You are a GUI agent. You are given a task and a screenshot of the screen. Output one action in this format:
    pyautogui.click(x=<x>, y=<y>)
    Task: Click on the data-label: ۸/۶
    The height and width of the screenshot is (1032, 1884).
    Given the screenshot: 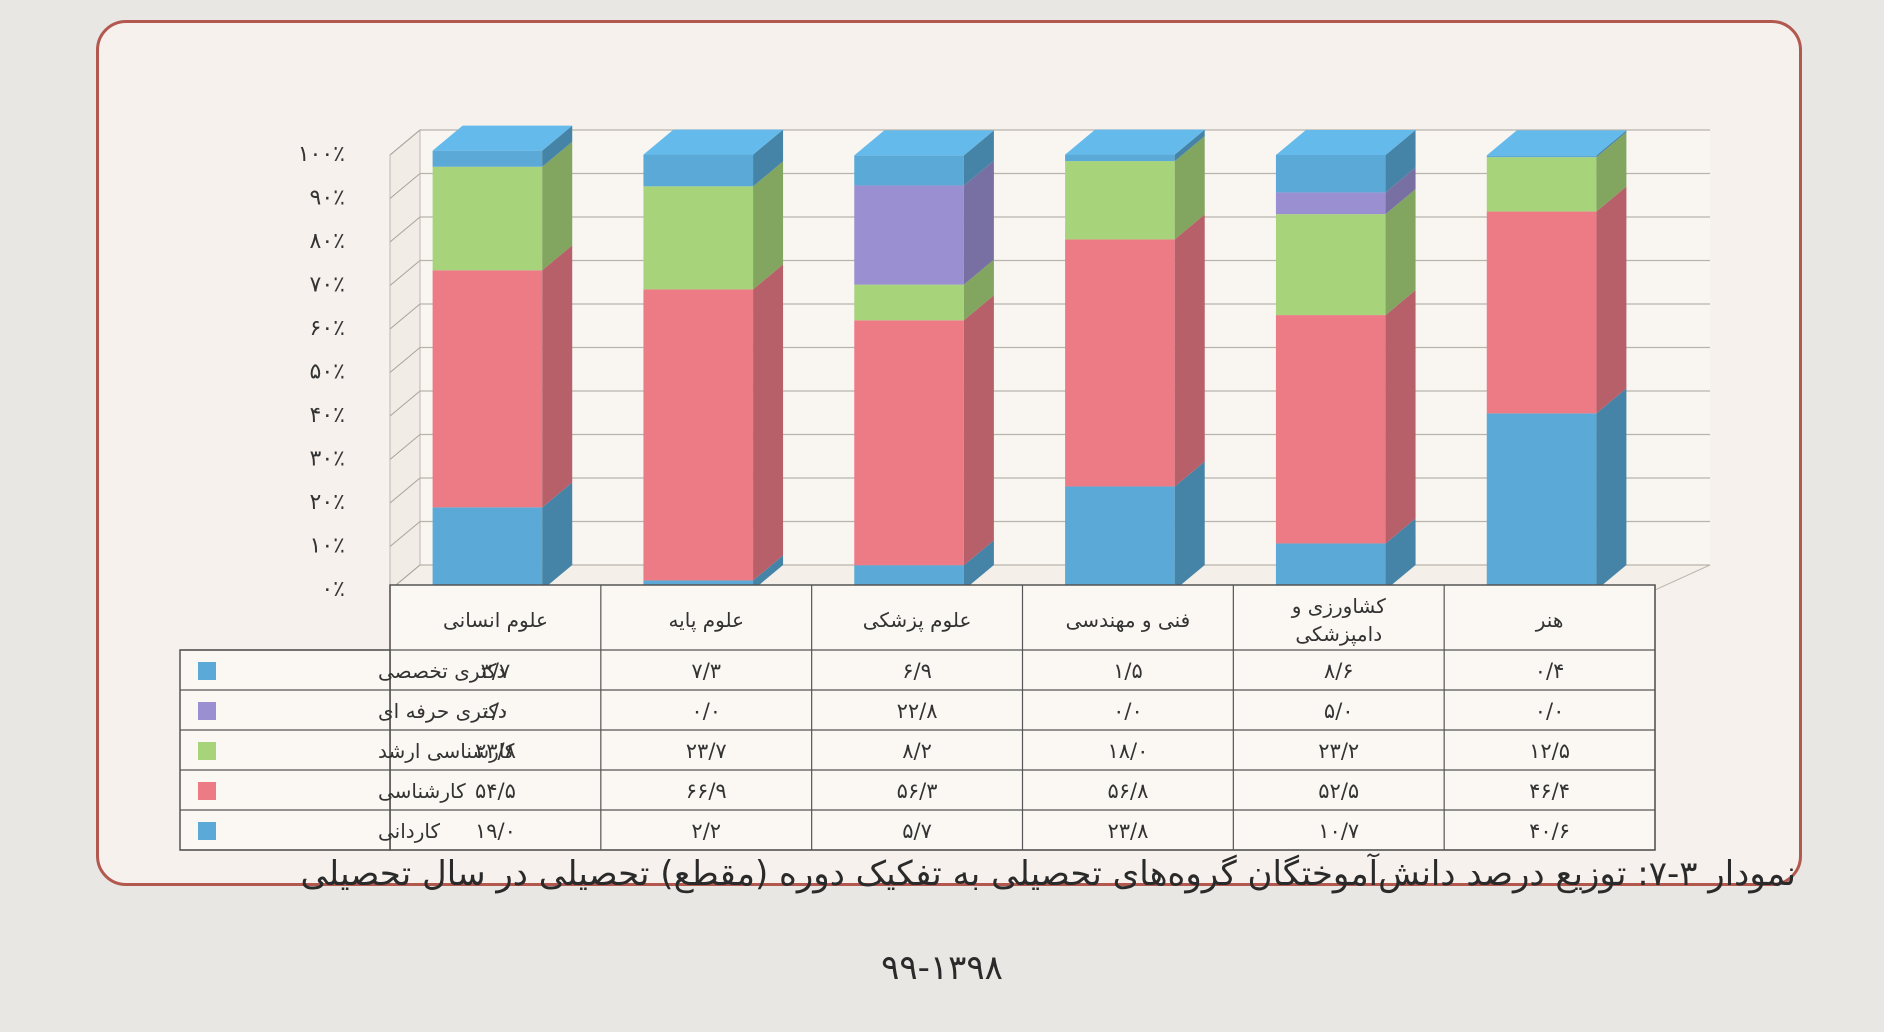 What is the action you would take?
    pyautogui.click(x=1339, y=671)
    